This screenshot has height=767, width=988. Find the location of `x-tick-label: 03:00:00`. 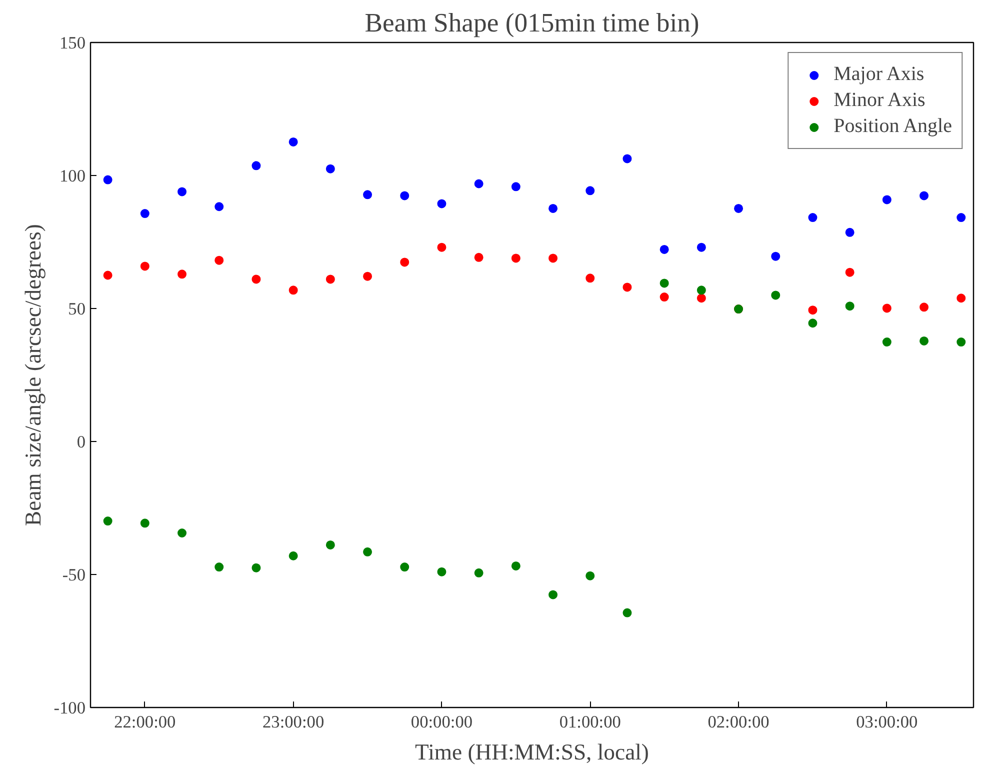

x-tick-label: 03:00:00 is located at coordinates (887, 722).